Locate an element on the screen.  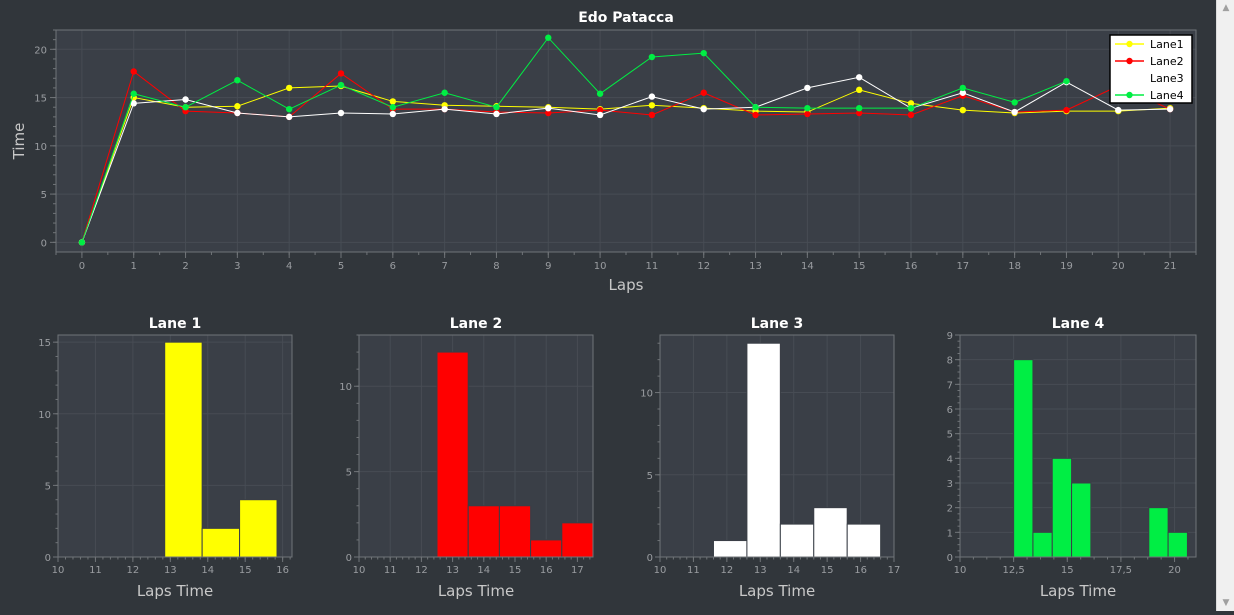
y-tick-label: 2 is located at coordinates (950, 509).